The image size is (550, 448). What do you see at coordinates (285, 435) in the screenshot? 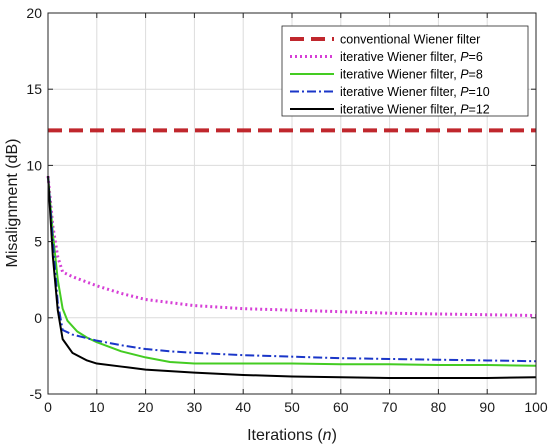
I see `x-axis-title-prefix: Iterations (` at bounding box center [285, 435].